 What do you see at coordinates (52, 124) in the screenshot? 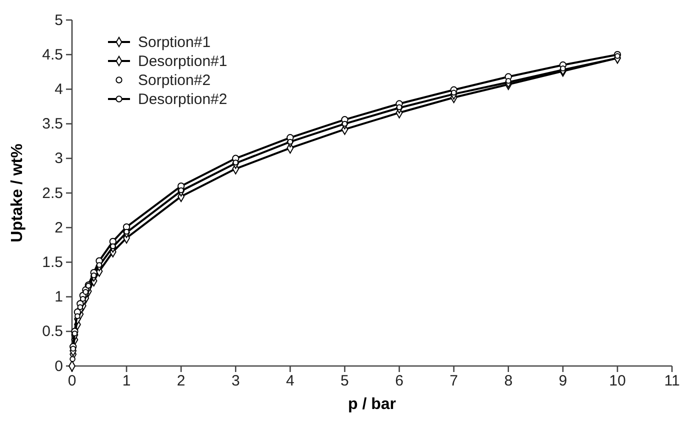
I see `y-tick-label: 3.5` at bounding box center [52, 124].